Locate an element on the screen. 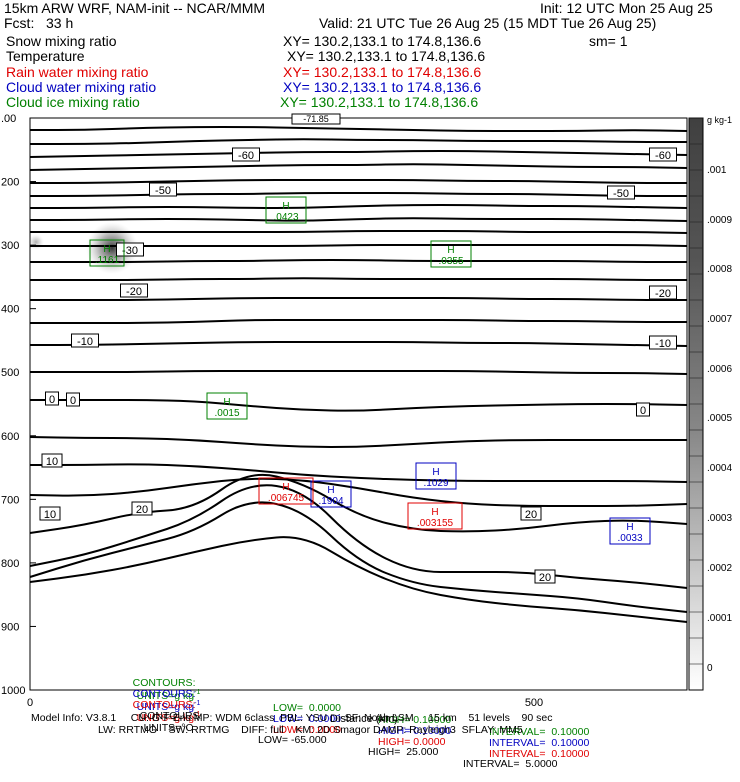  y-tick-label: 400 is located at coordinates (10, 310).